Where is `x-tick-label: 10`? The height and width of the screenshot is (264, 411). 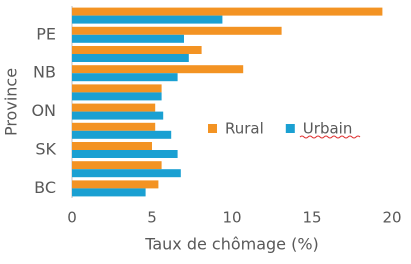 x-tick-label: 10 is located at coordinates (231, 218).